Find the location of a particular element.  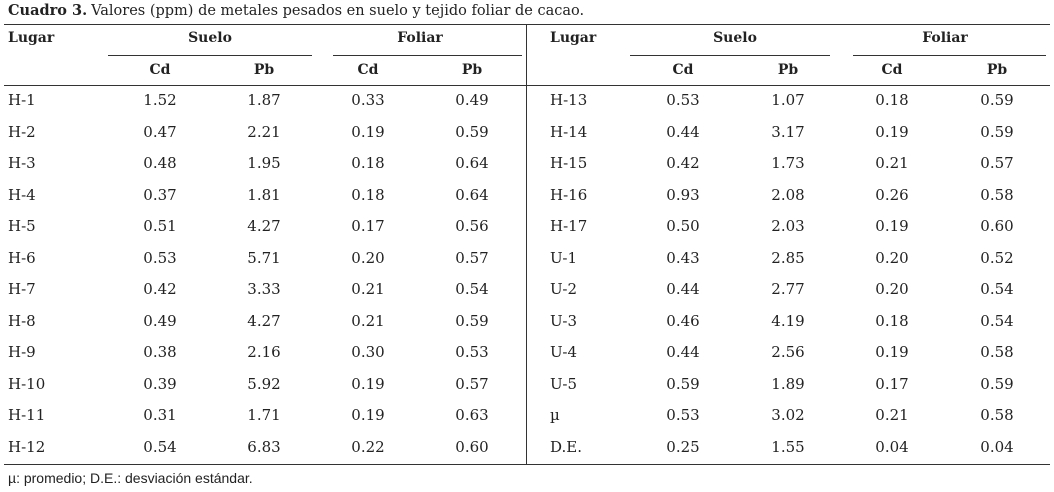

value-cell: 1.89 is located at coordinates (788, 383).